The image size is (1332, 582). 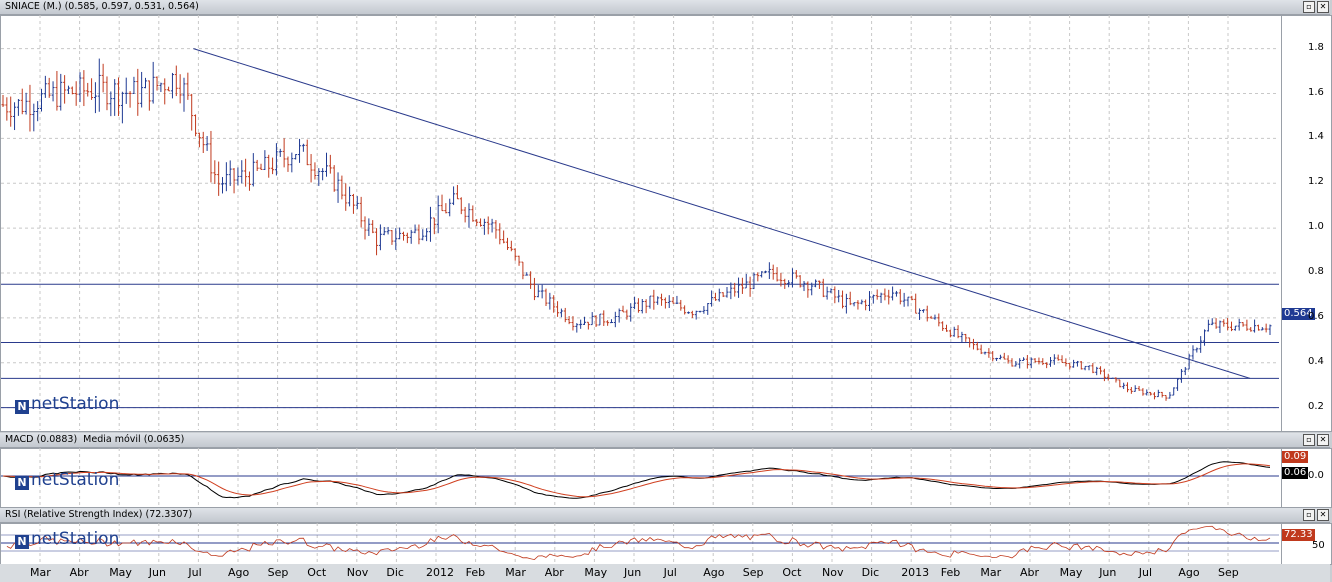 What do you see at coordinates (1316, 227) in the screenshot?
I see `price-tick-label: 1.0` at bounding box center [1316, 227].